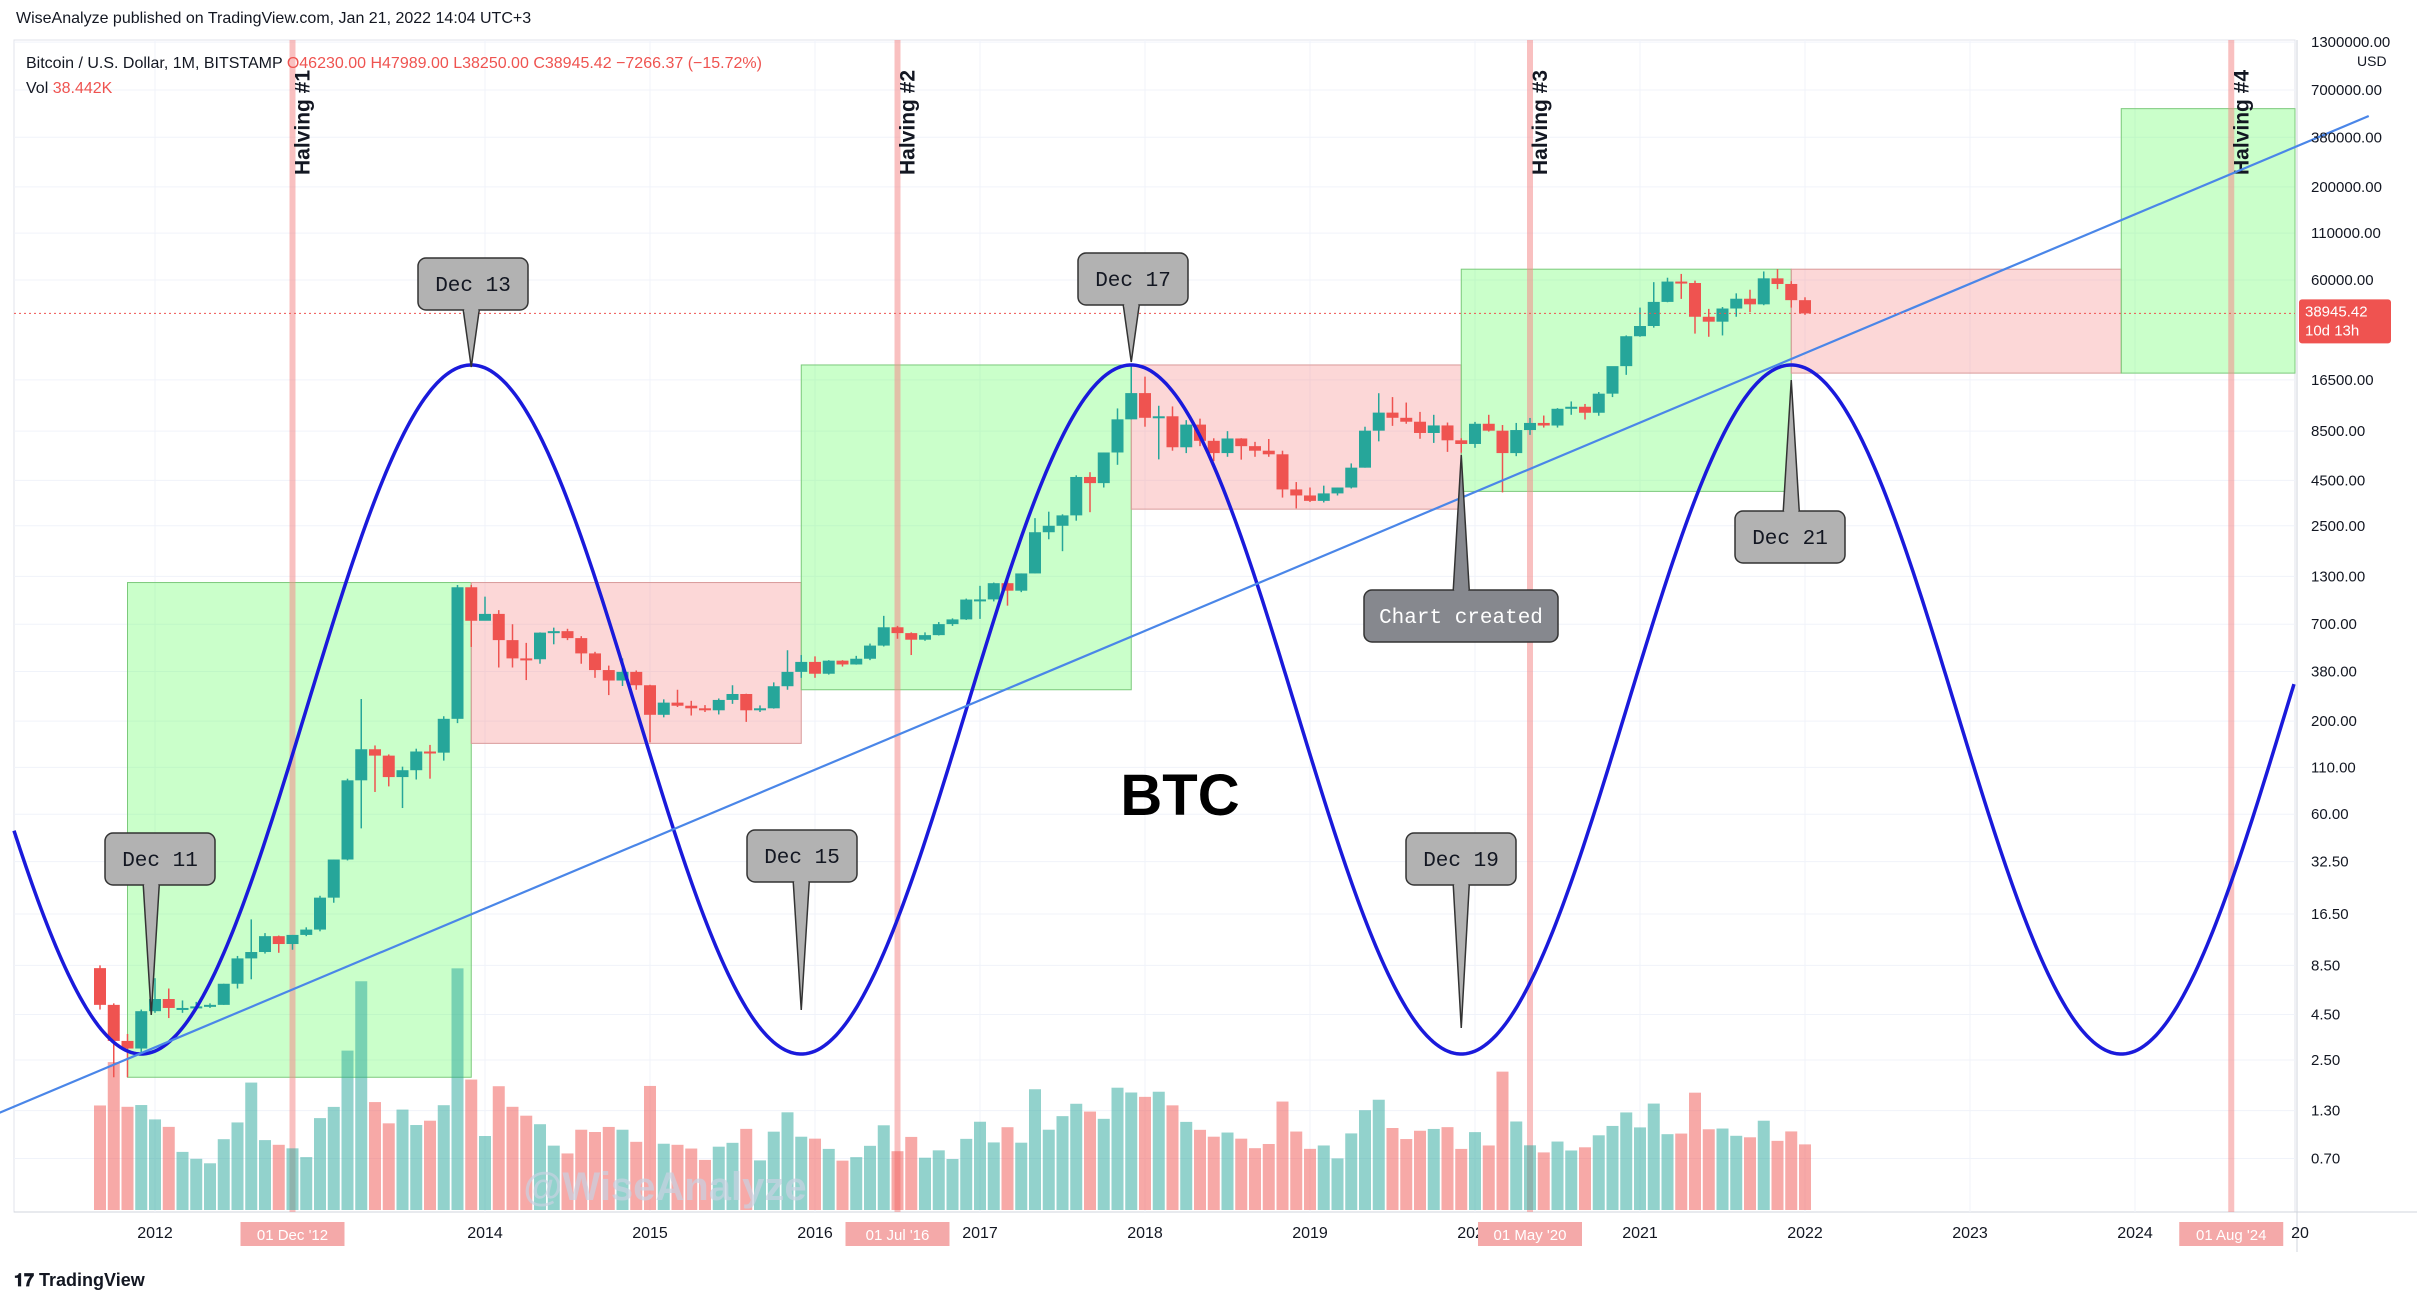 The image size is (2431, 1304). What do you see at coordinates (1461, 618) in the screenshot?
I see `callout-label: Chart created` at bounding box center [1461, 618].